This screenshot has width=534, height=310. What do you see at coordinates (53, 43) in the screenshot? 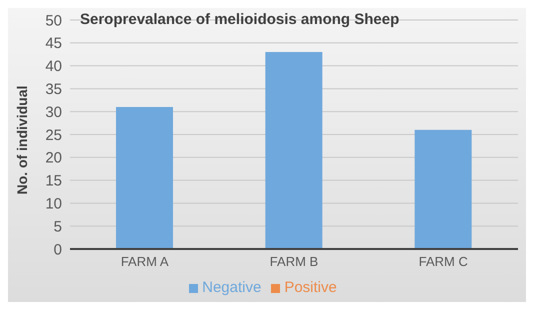
I see `y-tick-label: 45` at bounding box center [53, 43].